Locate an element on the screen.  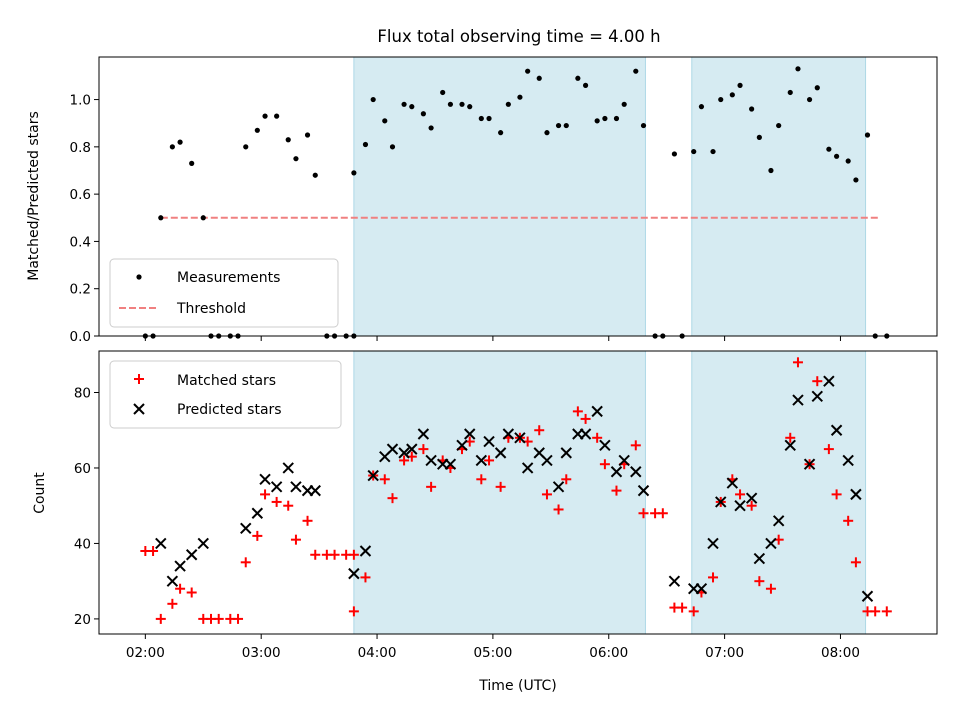
y-tick-label: 40 is located at coordinates (82, 544).